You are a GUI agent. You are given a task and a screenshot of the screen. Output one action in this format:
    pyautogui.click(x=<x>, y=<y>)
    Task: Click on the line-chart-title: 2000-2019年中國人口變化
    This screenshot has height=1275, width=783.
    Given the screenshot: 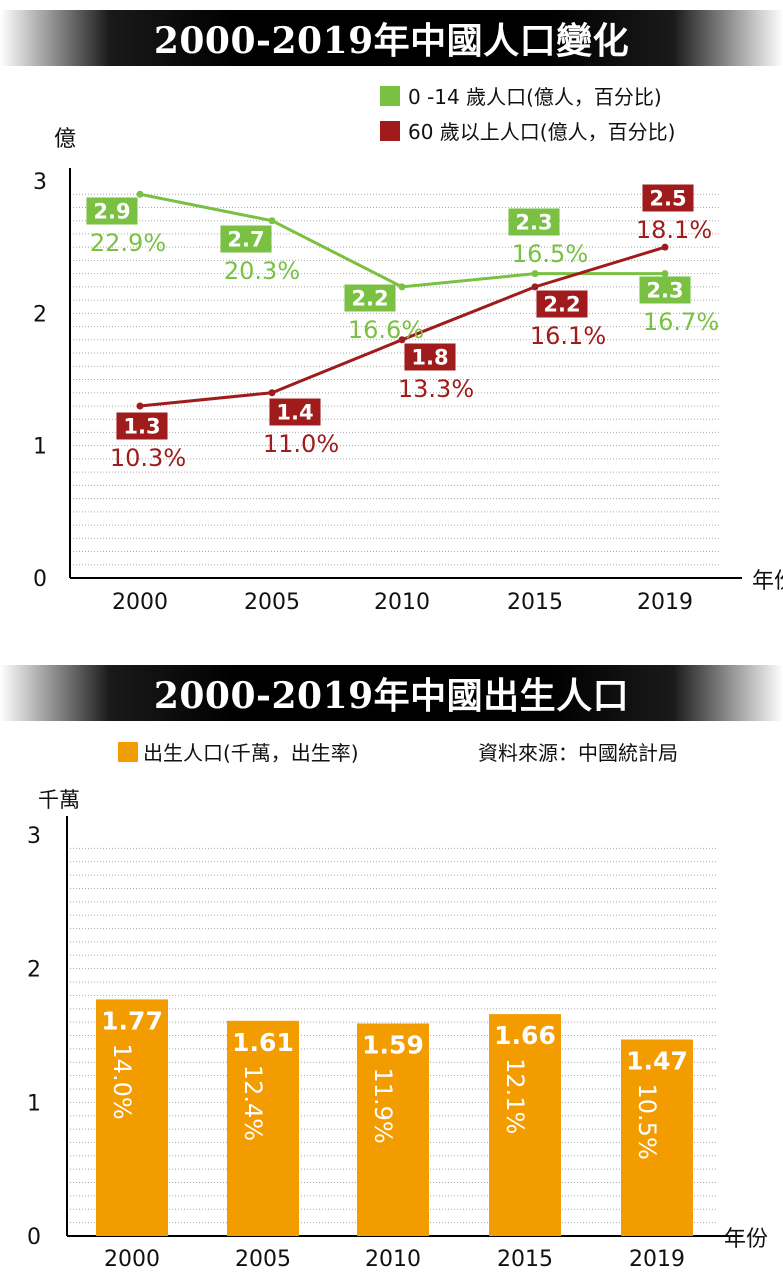 What is the action you would take?
    pyautogui.click(x=391, y=41)
    